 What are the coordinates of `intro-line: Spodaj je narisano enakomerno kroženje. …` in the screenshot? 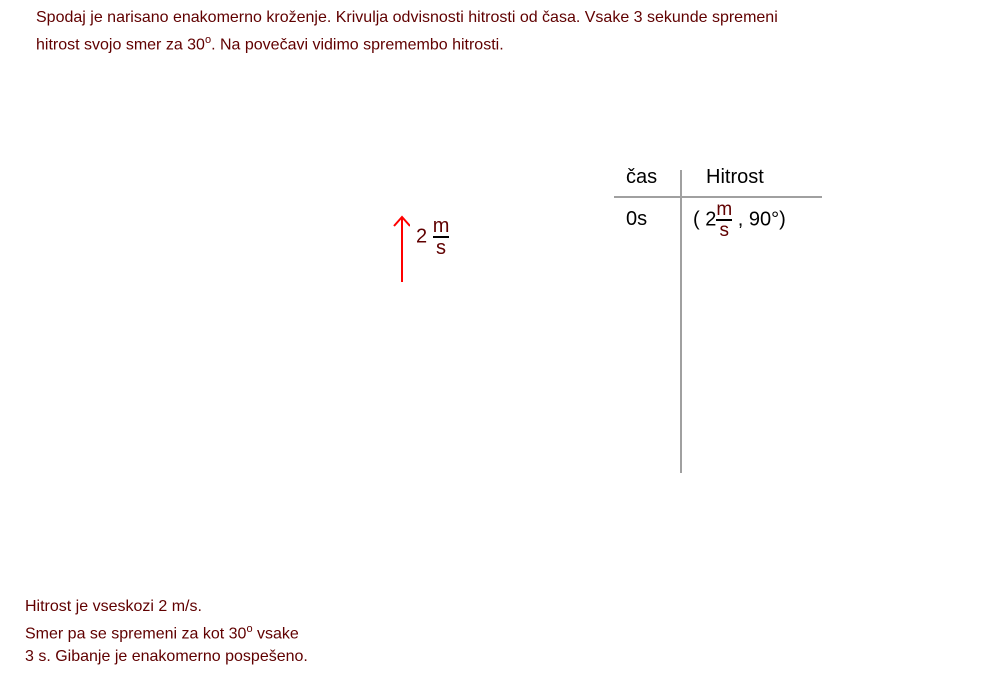 It's located at (407, 17).